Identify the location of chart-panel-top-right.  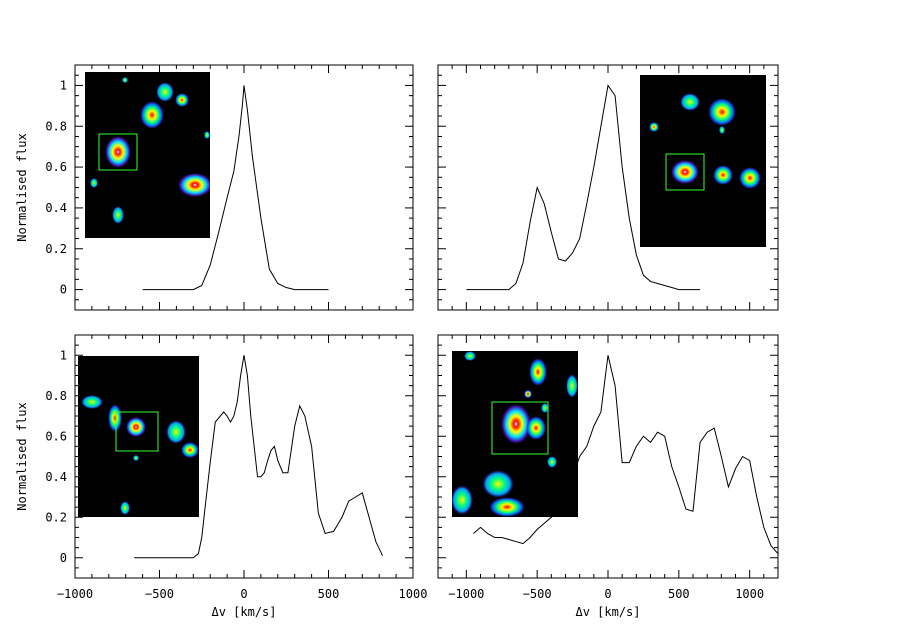
(608, 187).